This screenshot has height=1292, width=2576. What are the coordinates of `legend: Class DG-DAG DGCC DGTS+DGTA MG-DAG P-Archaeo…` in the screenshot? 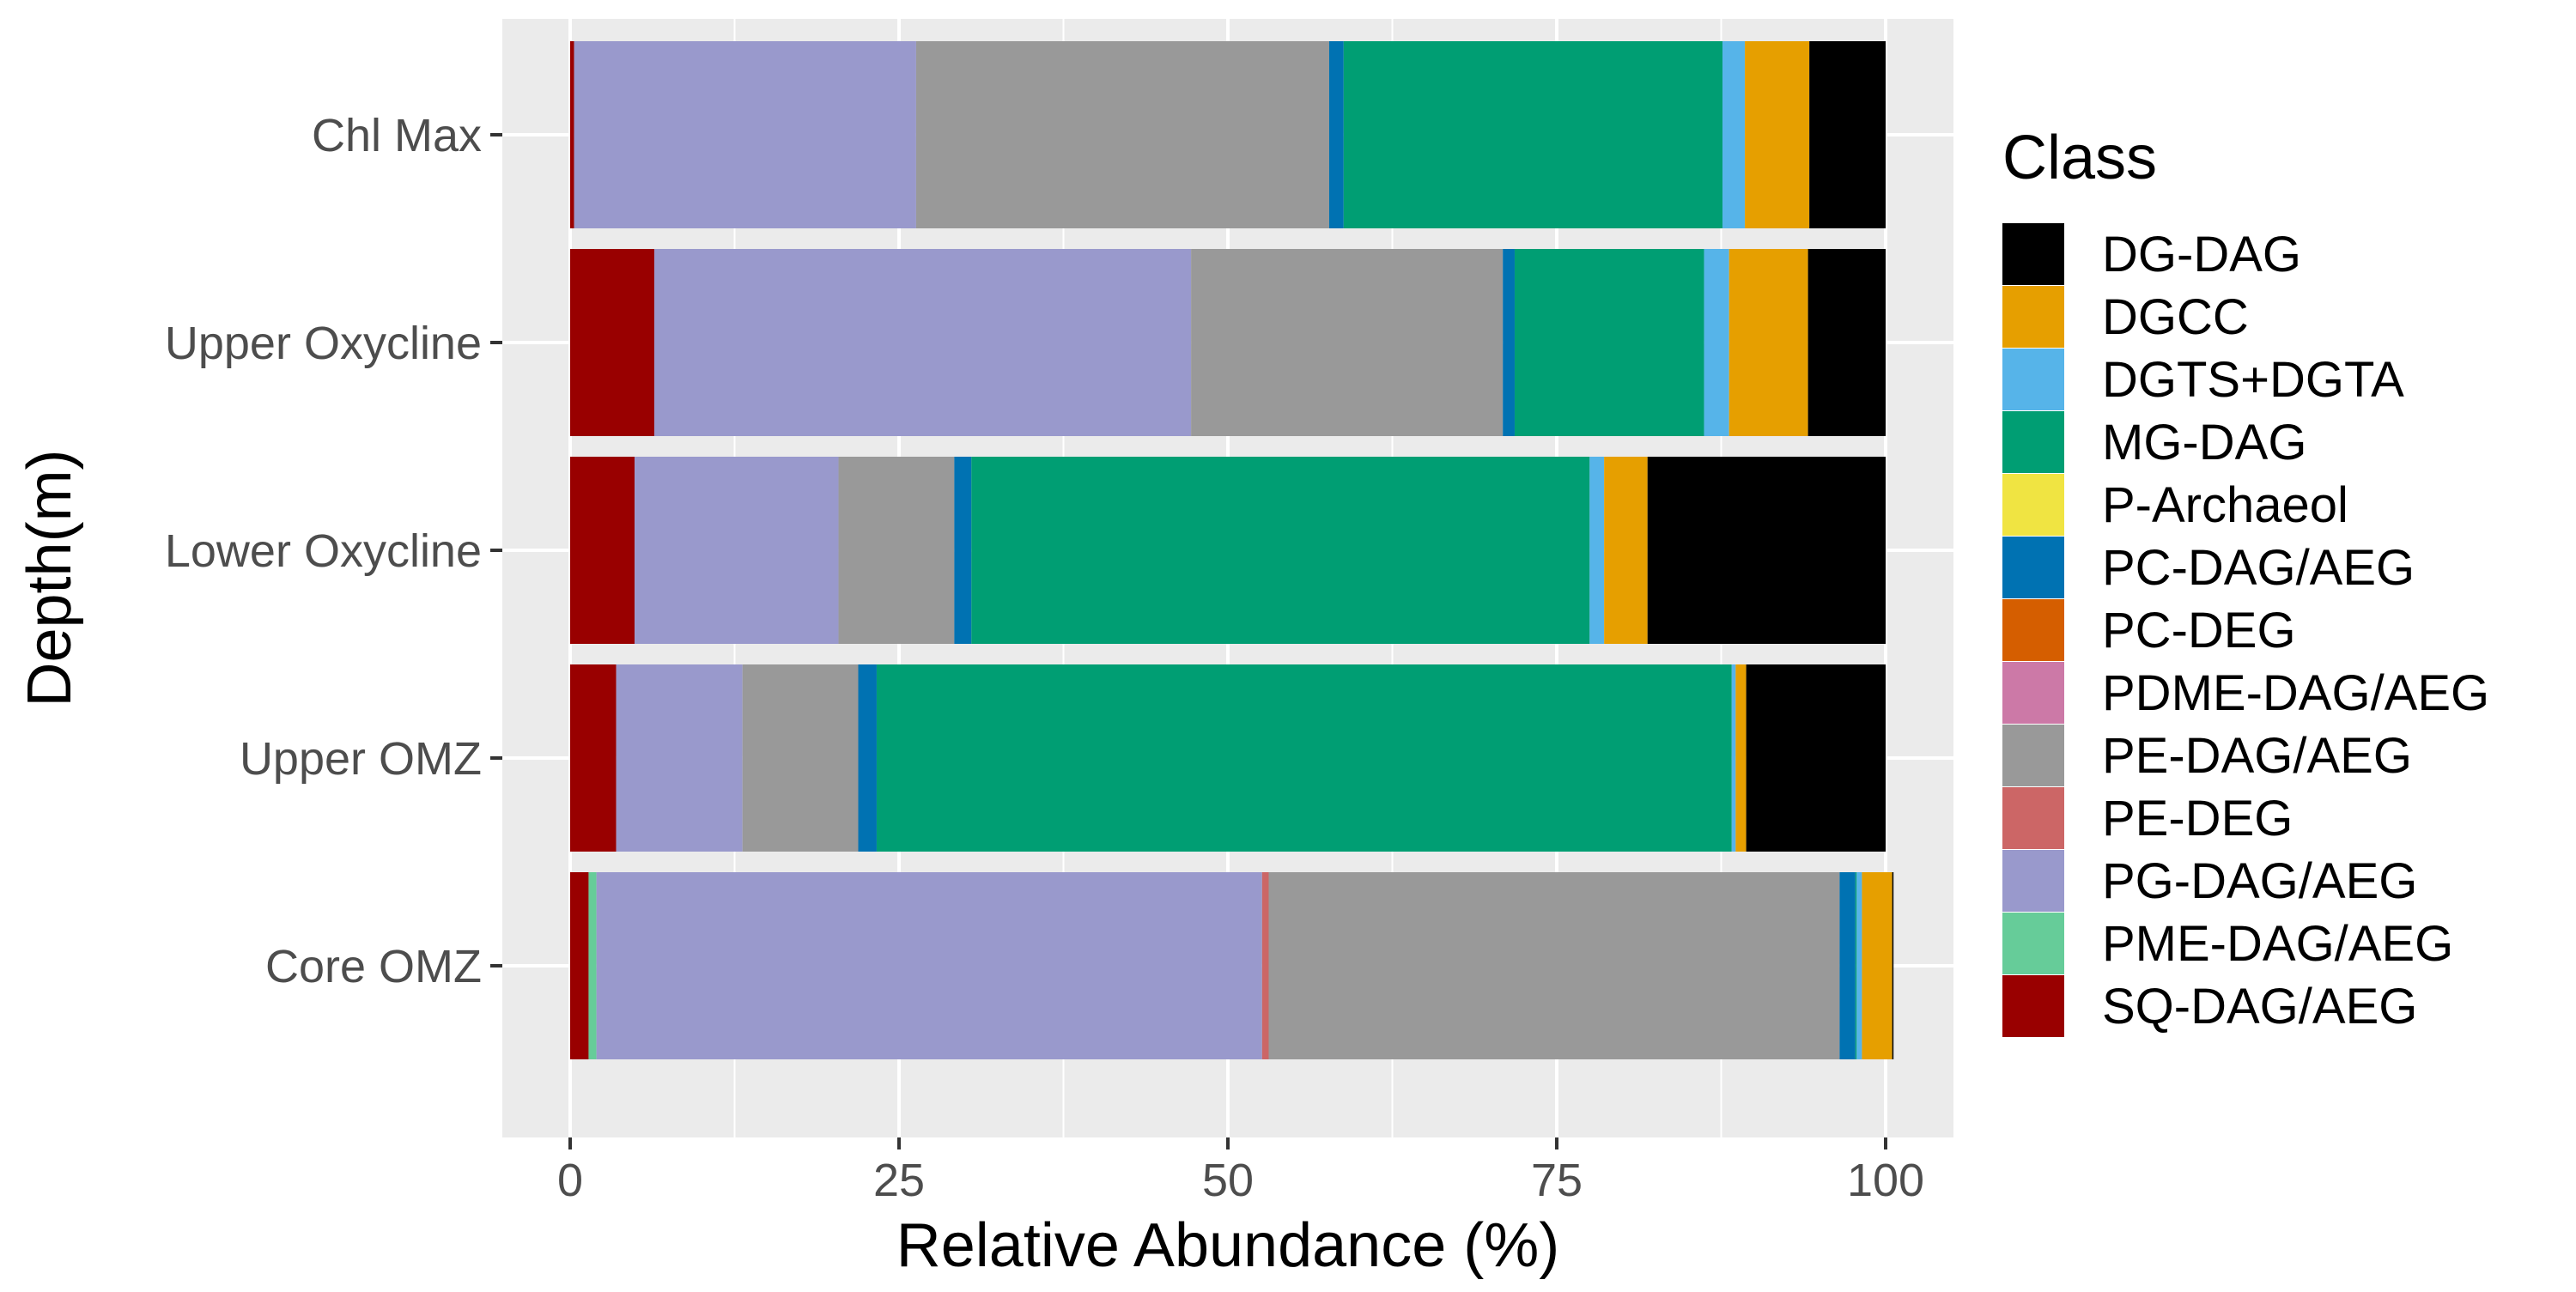 It's located at (2245, 580).